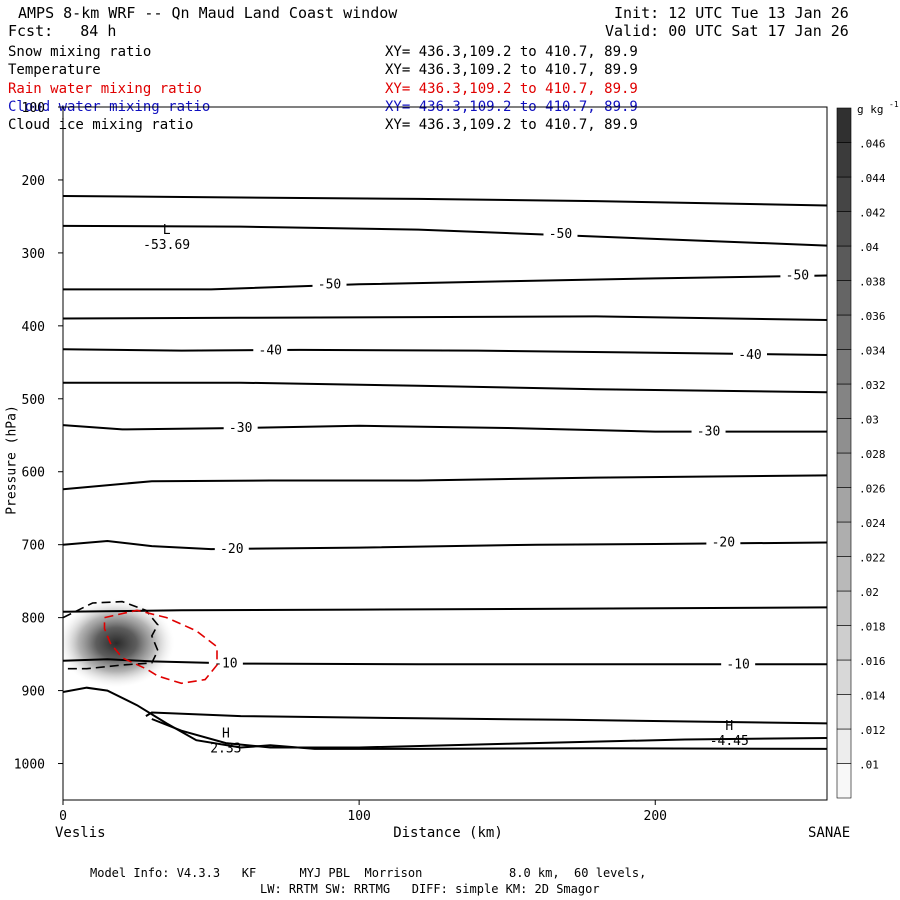 The height and width of the screenshot is (900, 900). Describe the element at coordinates (872, 144) in the screenshot. I see `colorbar-tick-label: .046` at that location.